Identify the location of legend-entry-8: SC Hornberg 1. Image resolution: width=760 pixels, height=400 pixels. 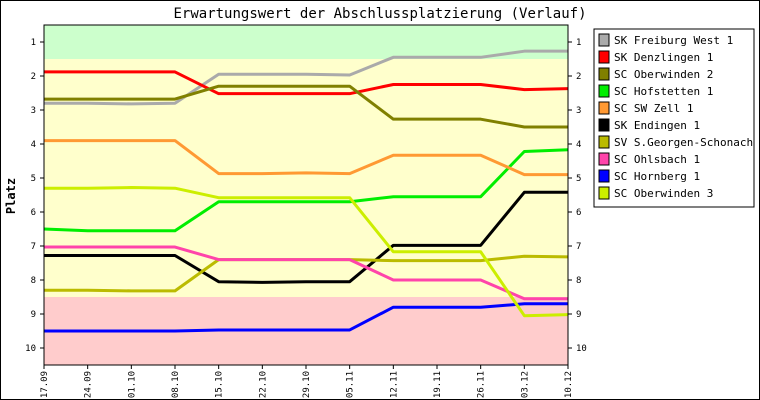
(657, 176).